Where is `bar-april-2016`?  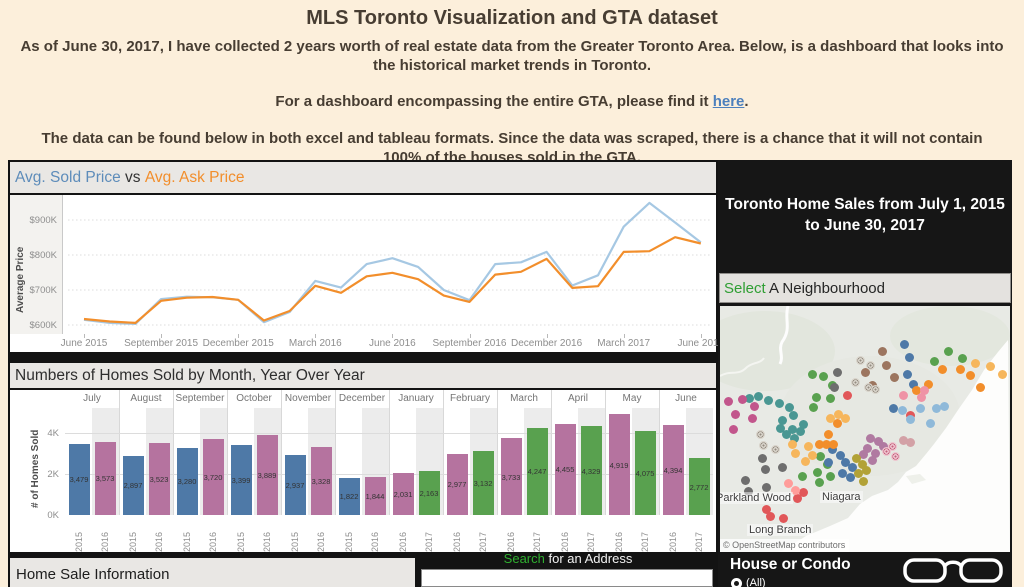 bar-april-2016 is located at coordinates (565, 469).